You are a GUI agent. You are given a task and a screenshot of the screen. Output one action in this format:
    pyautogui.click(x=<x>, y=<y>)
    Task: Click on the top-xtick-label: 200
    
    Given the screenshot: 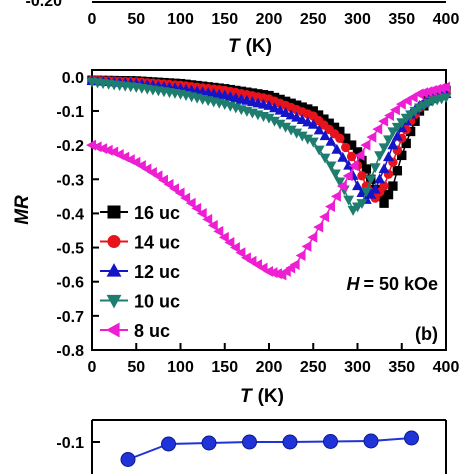 What is the action you would take?
    pyautogui.click(x=269, y=19)
    